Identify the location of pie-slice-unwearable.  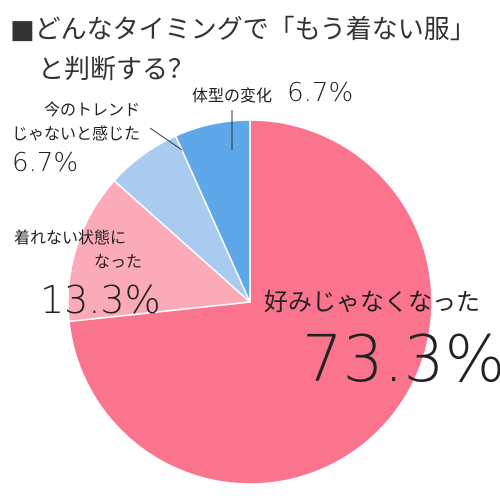
(159, 251).